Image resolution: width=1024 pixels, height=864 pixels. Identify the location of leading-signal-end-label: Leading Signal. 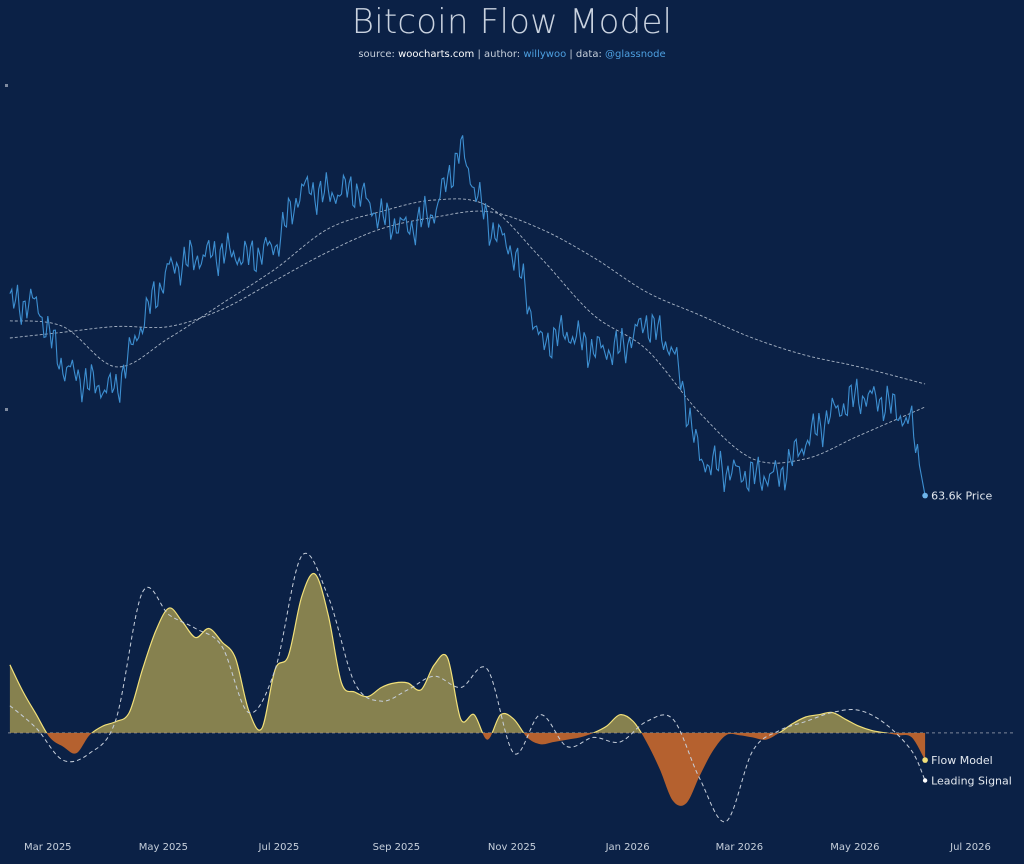
(971, 781).